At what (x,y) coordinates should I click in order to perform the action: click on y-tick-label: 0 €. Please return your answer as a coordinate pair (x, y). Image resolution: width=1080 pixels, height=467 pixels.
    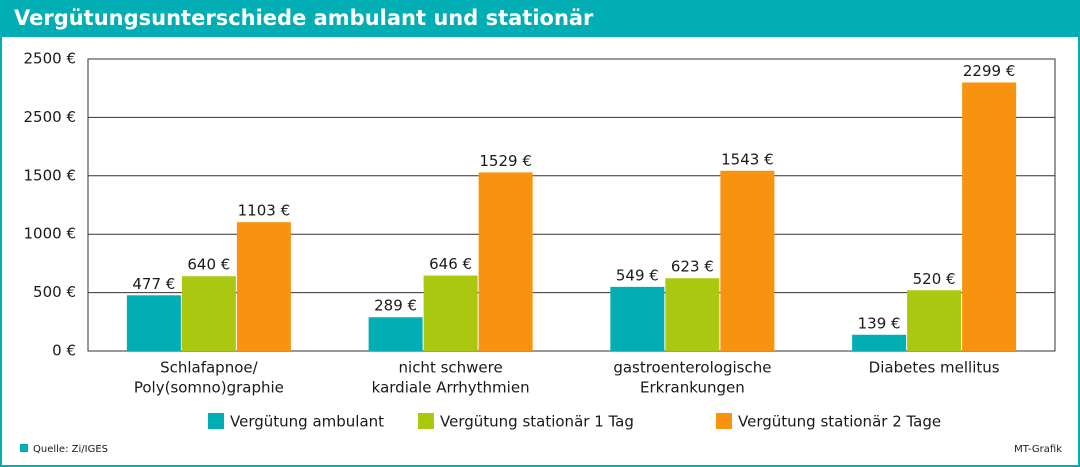
    Looking at the image, I should click on (64, 351).